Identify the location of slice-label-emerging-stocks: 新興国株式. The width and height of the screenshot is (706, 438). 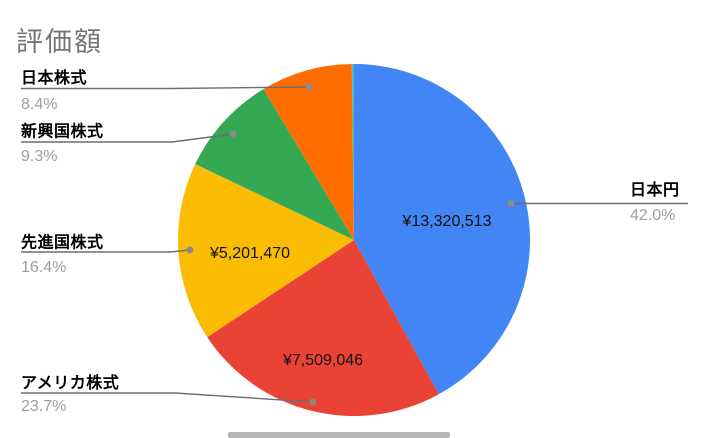
(62, 131).